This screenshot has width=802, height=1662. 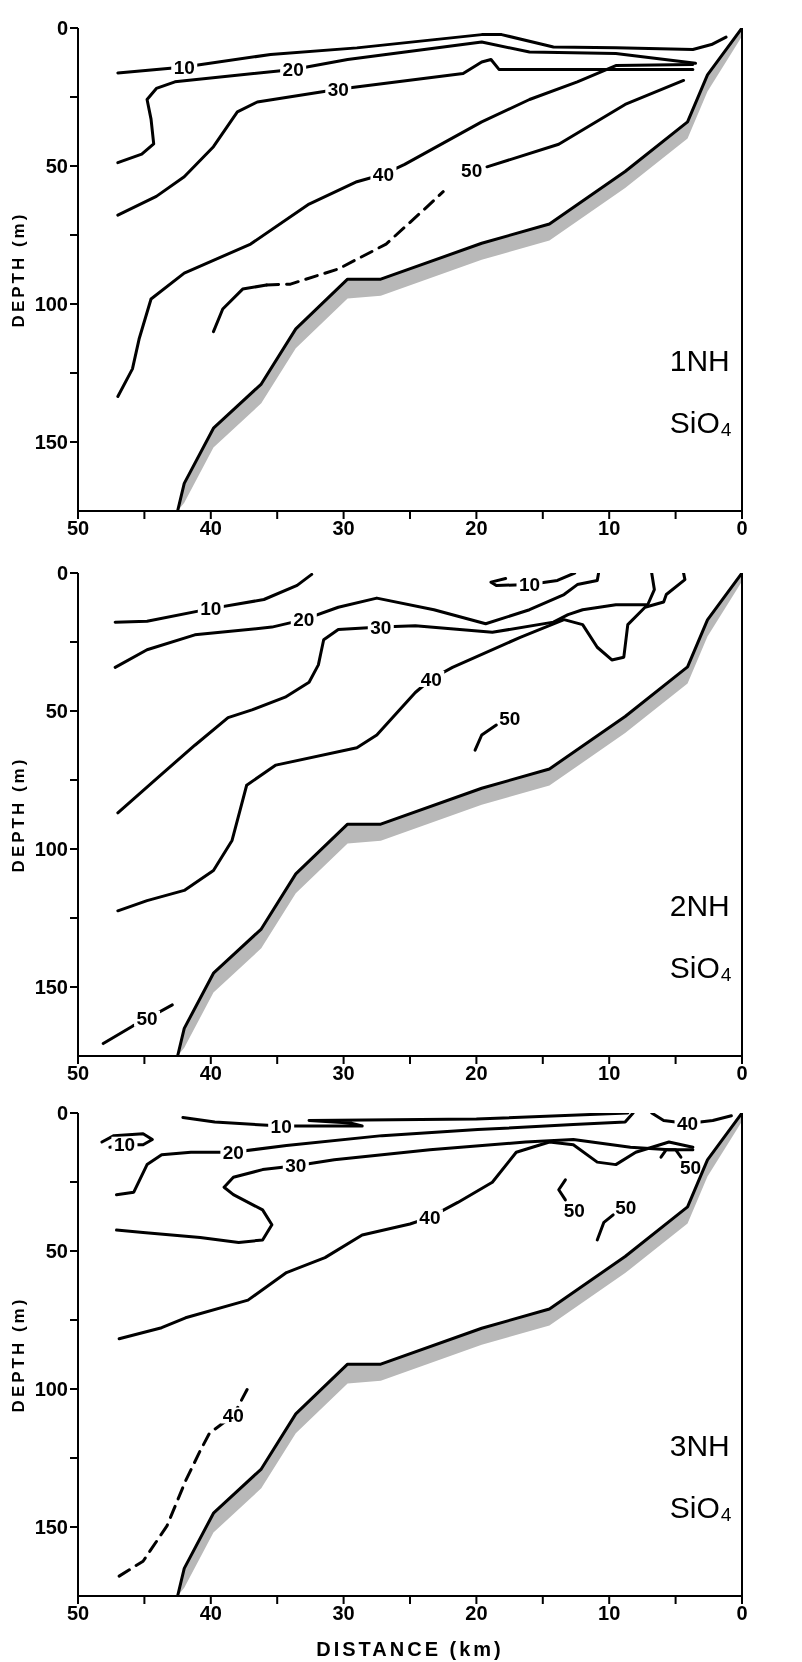 What do you see at coordinates (700, 361) in the screenshot?
I see `annotation: 1NH` at bounding box center [700, 361].